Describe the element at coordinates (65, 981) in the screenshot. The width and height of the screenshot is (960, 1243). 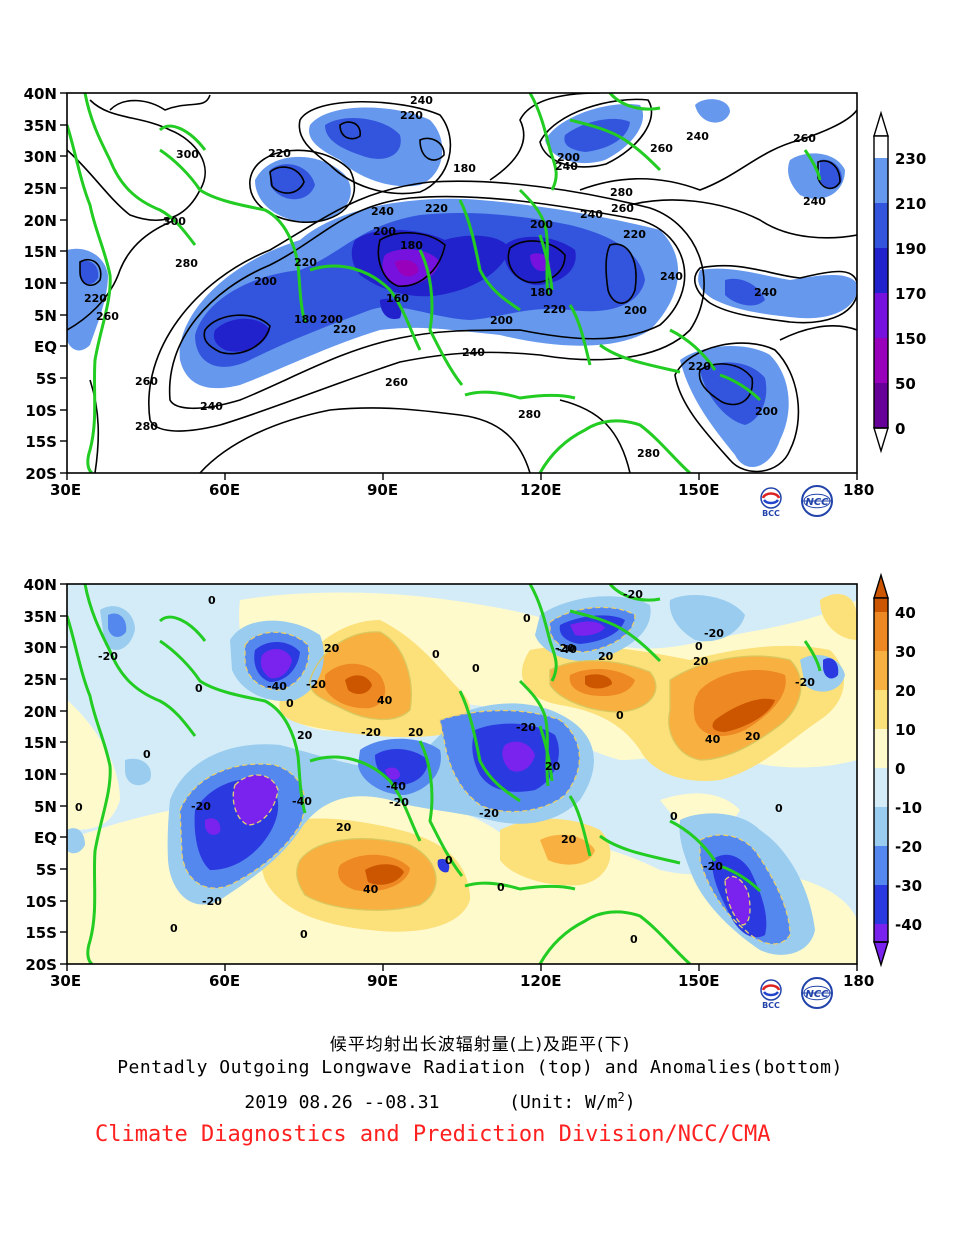
I see `x-tick-label: 30E` at that location.